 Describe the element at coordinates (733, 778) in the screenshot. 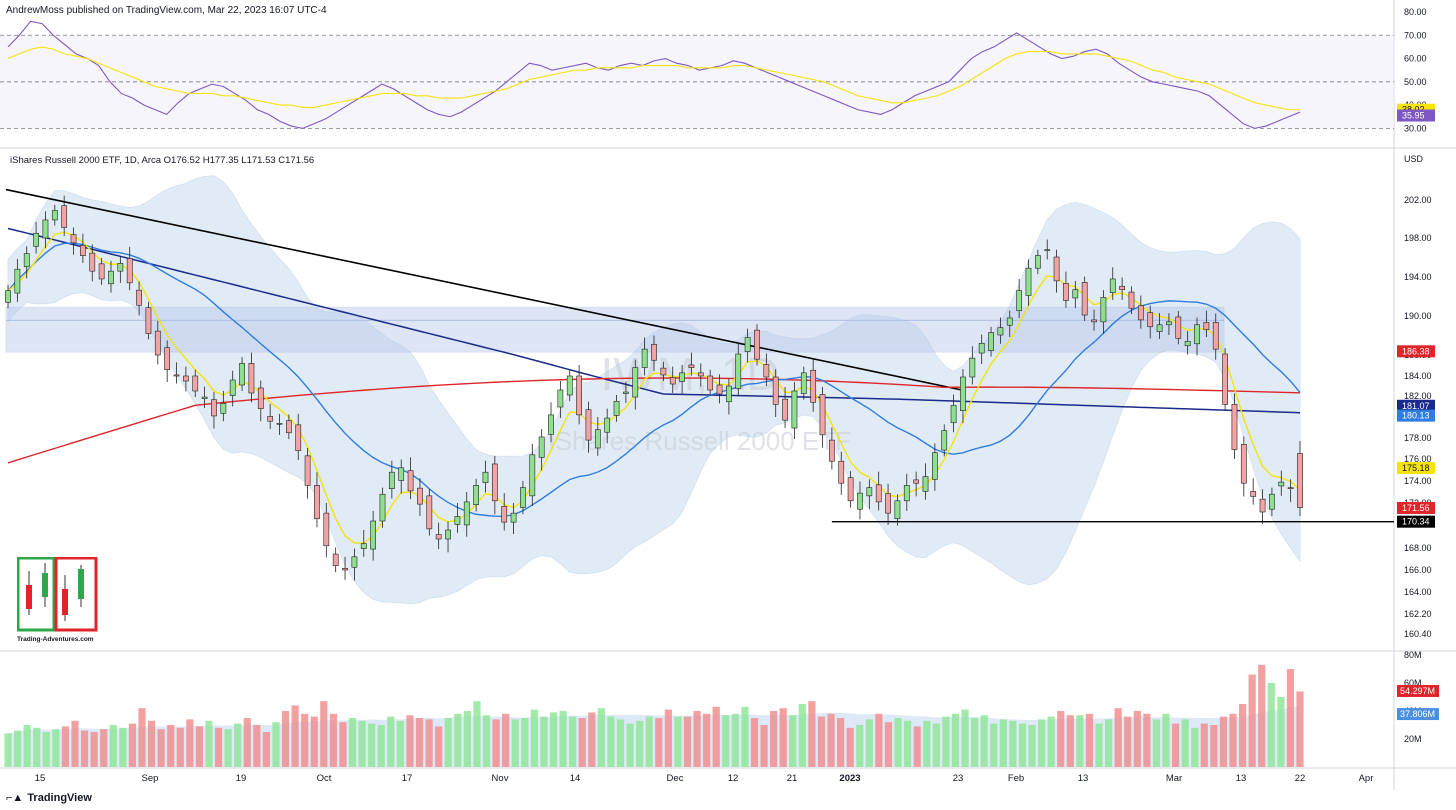

I see `time-tick-label: 12` at that location.